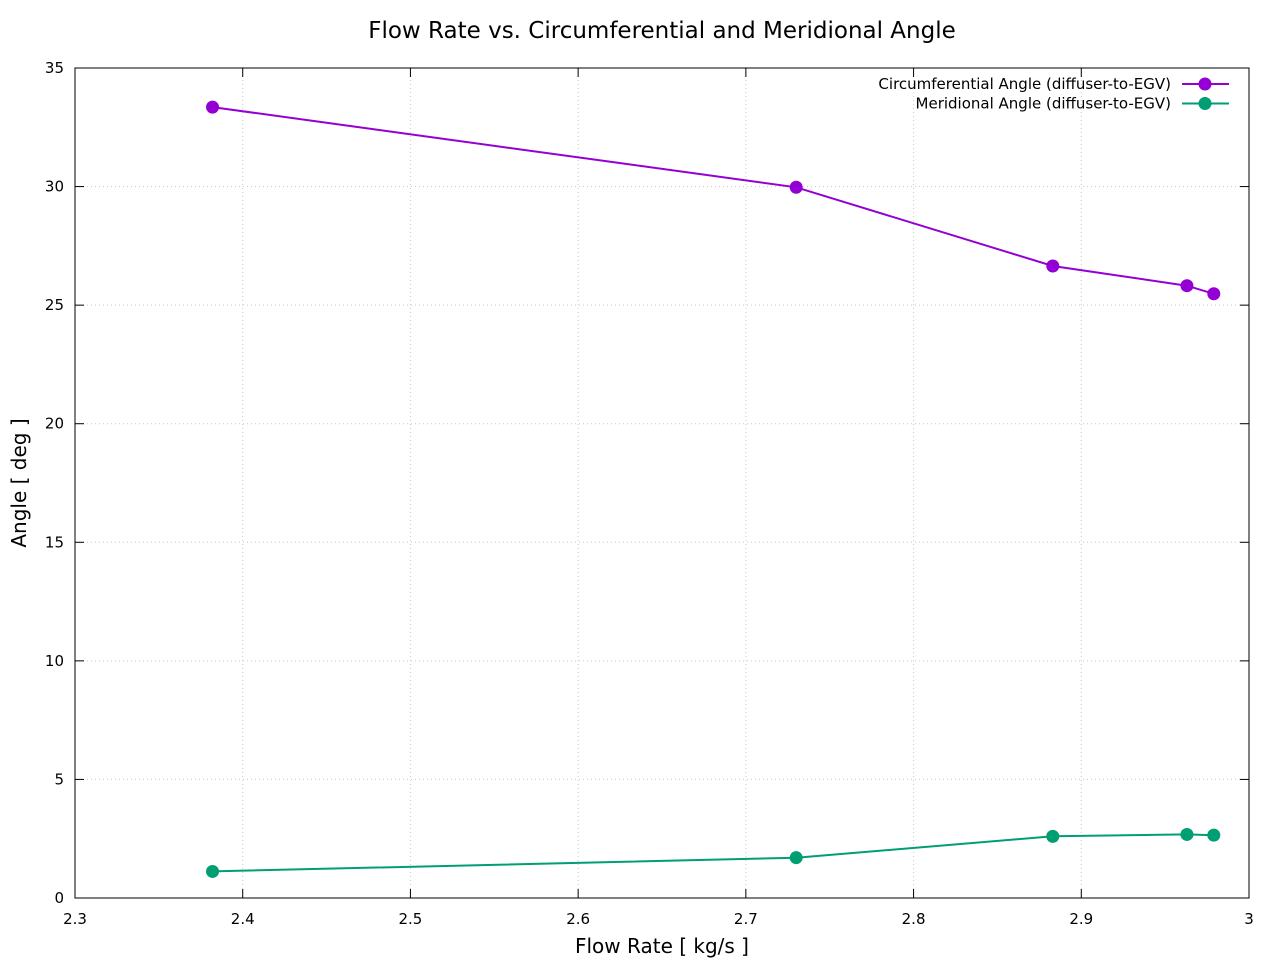 This screenshot has width=1280, height=960. I want to click on y-tick-label: 35, so click(54, 68).